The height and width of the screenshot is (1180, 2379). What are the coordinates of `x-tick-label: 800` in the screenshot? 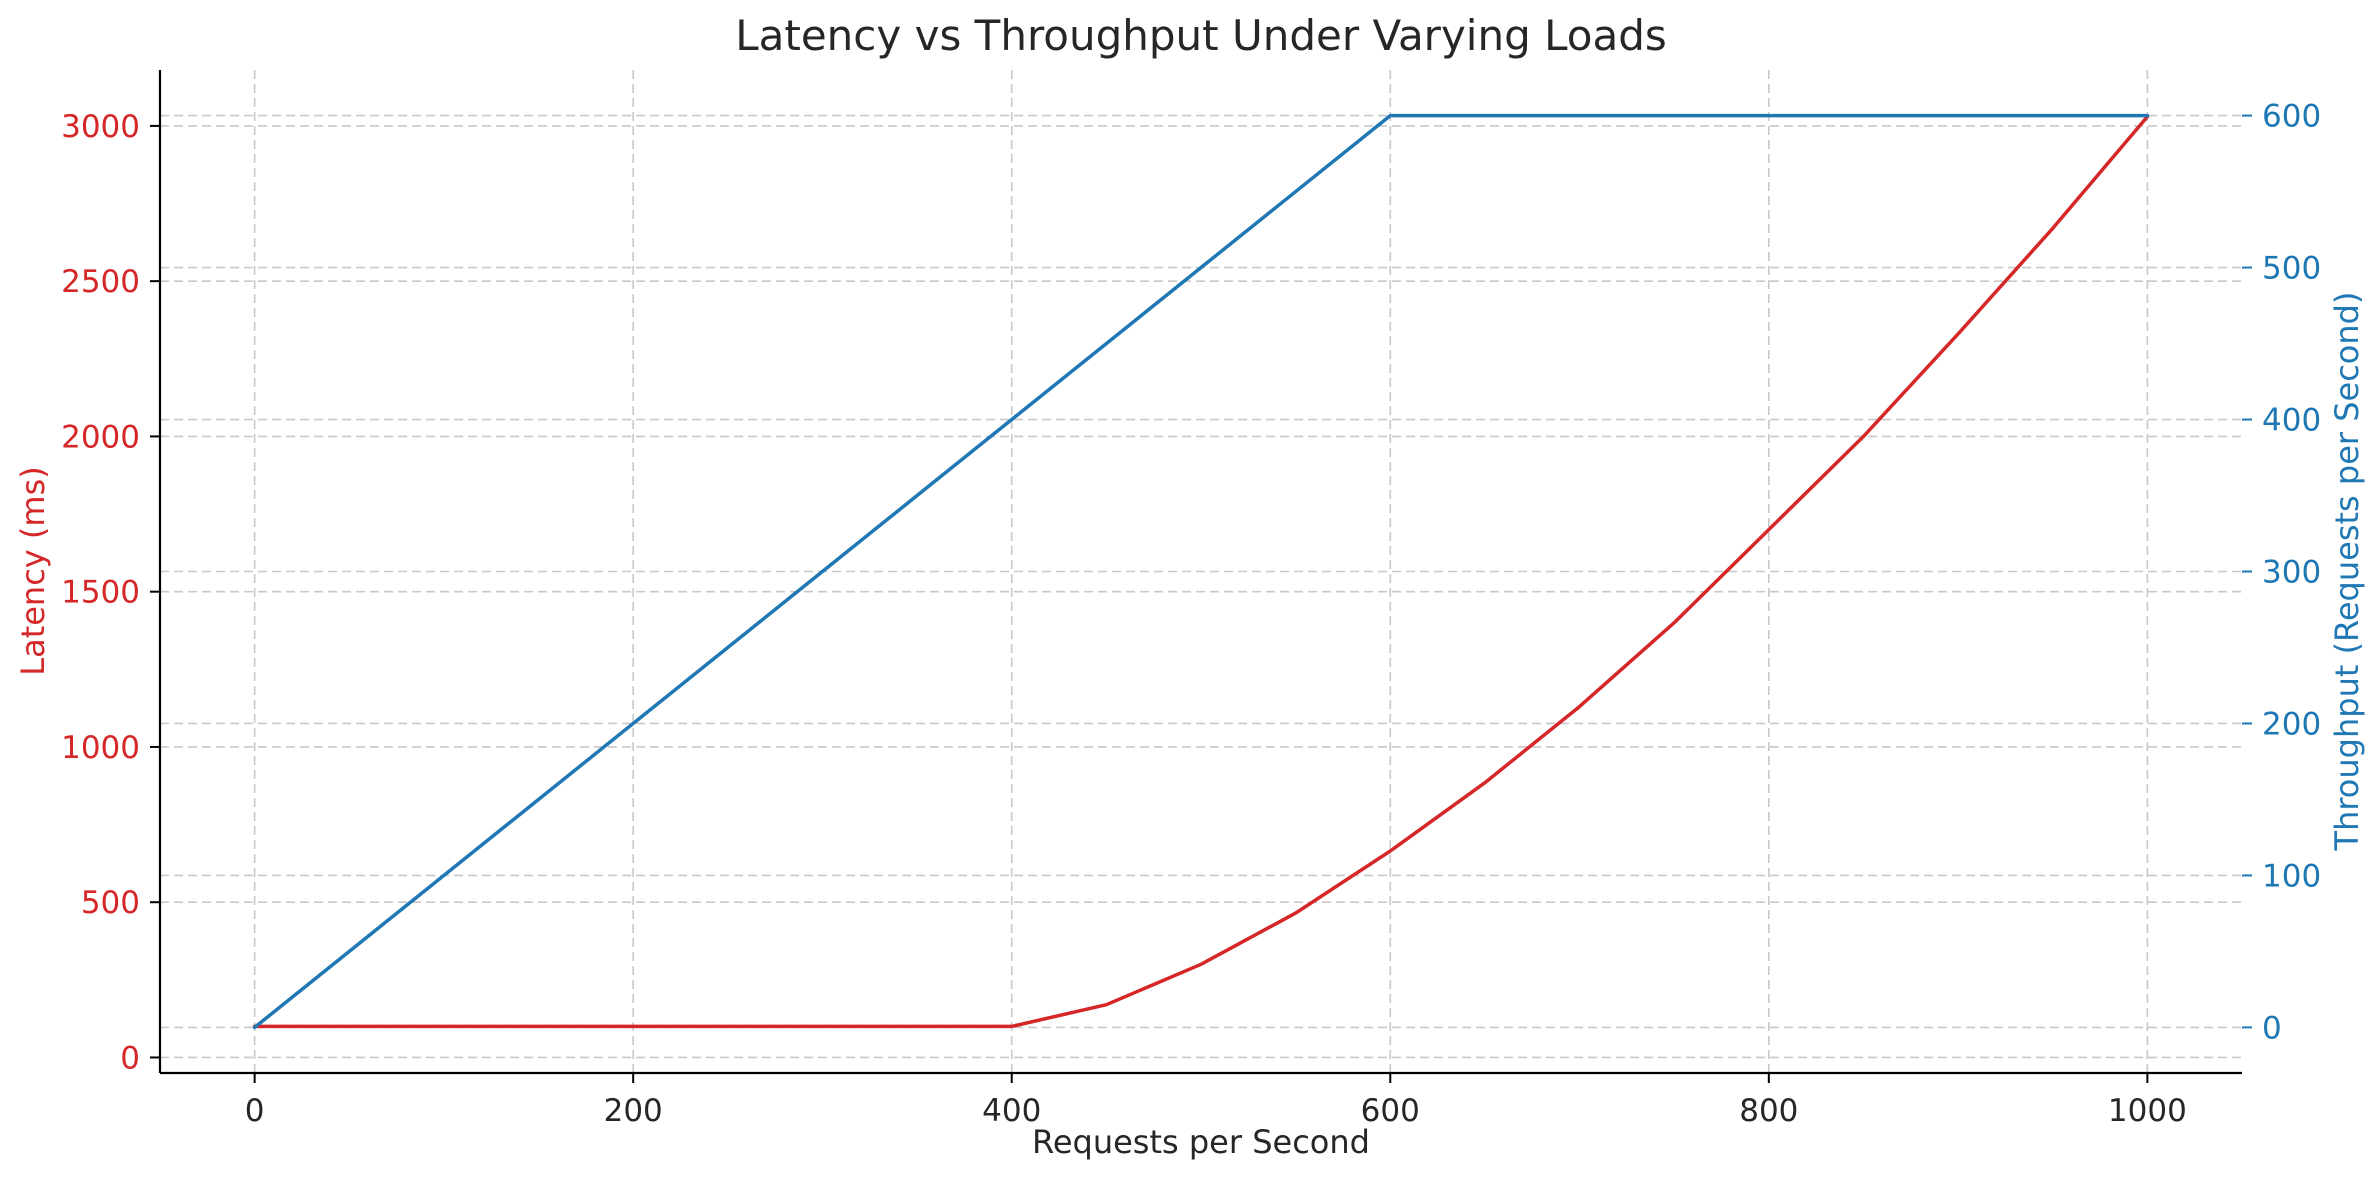 It's located at (1768, 1111).